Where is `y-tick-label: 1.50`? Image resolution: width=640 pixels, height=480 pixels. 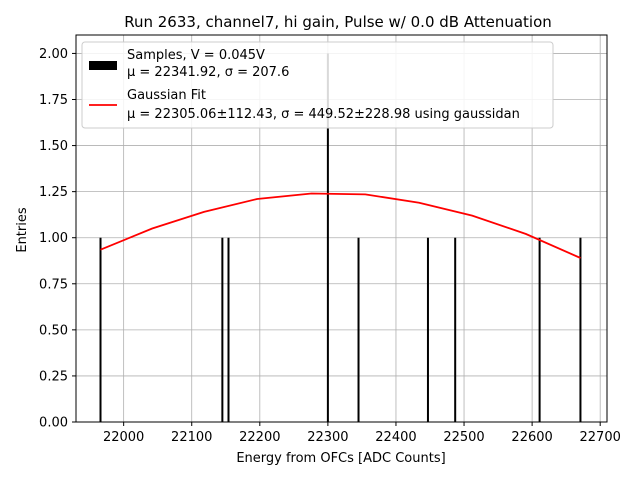
y-tick-label: 1.50 is located at coordinates (53, 146).